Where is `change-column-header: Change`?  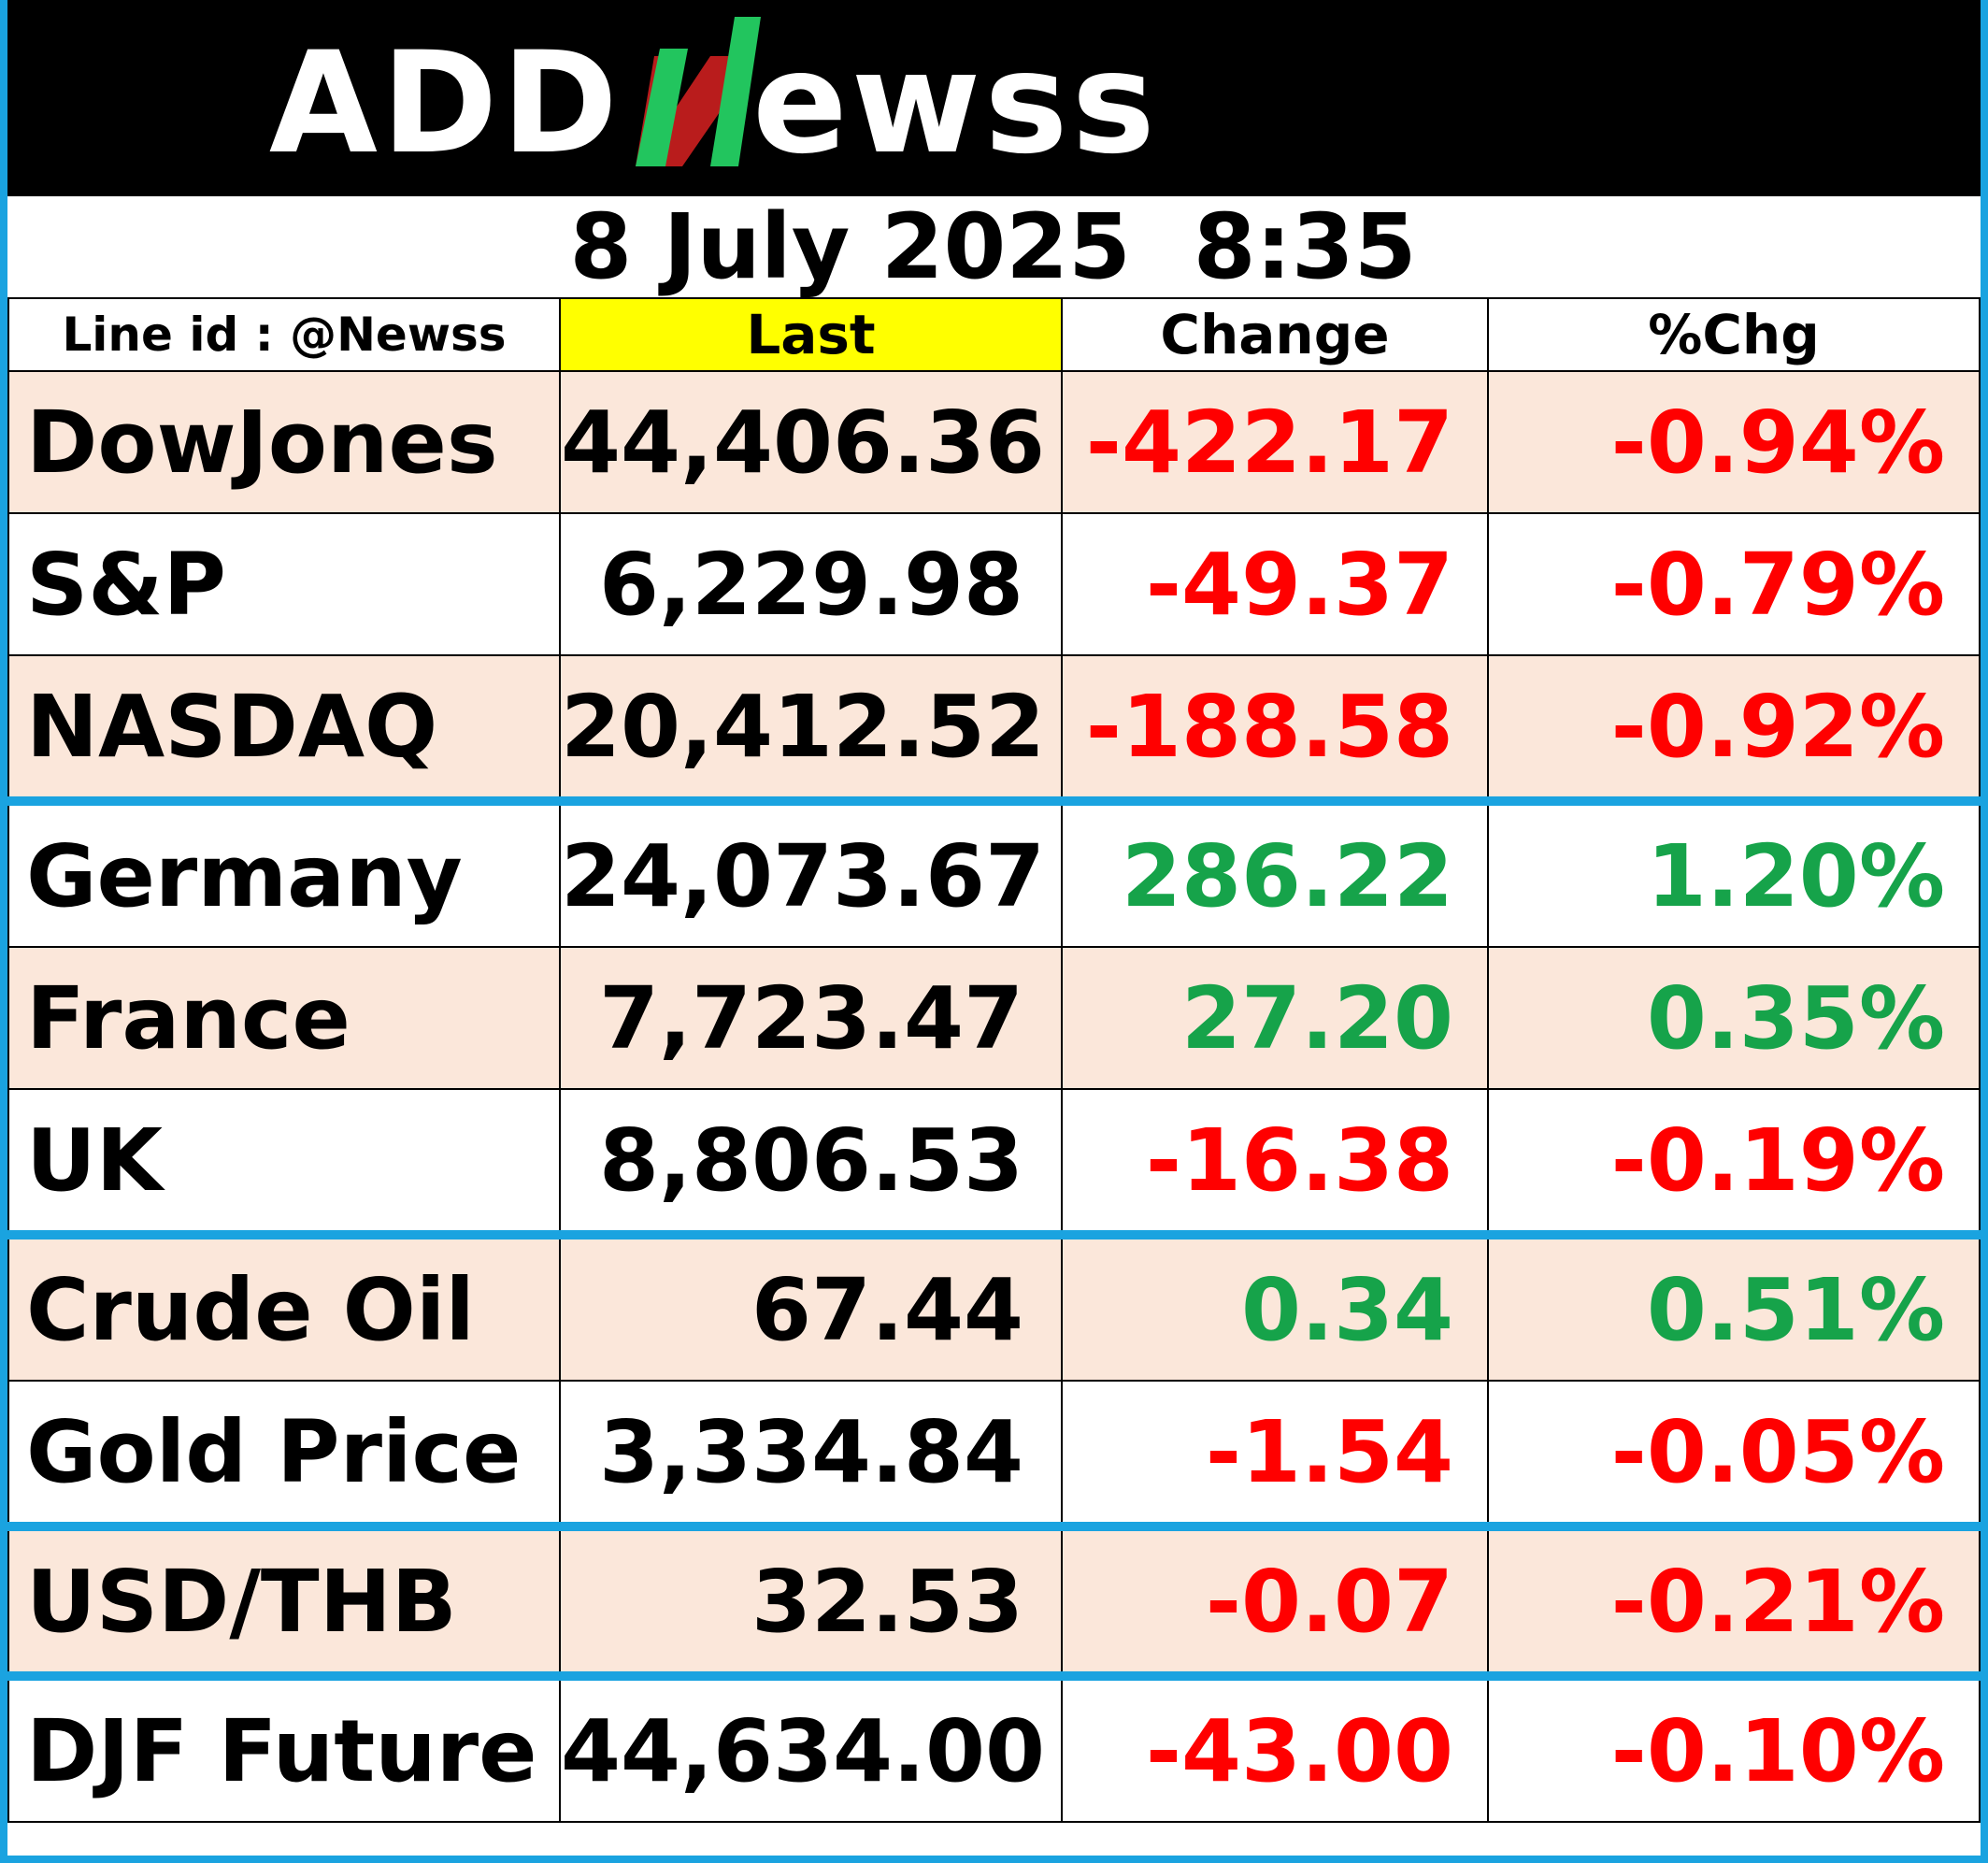 change-column-header: Change is located at coordinates (1275, 335).